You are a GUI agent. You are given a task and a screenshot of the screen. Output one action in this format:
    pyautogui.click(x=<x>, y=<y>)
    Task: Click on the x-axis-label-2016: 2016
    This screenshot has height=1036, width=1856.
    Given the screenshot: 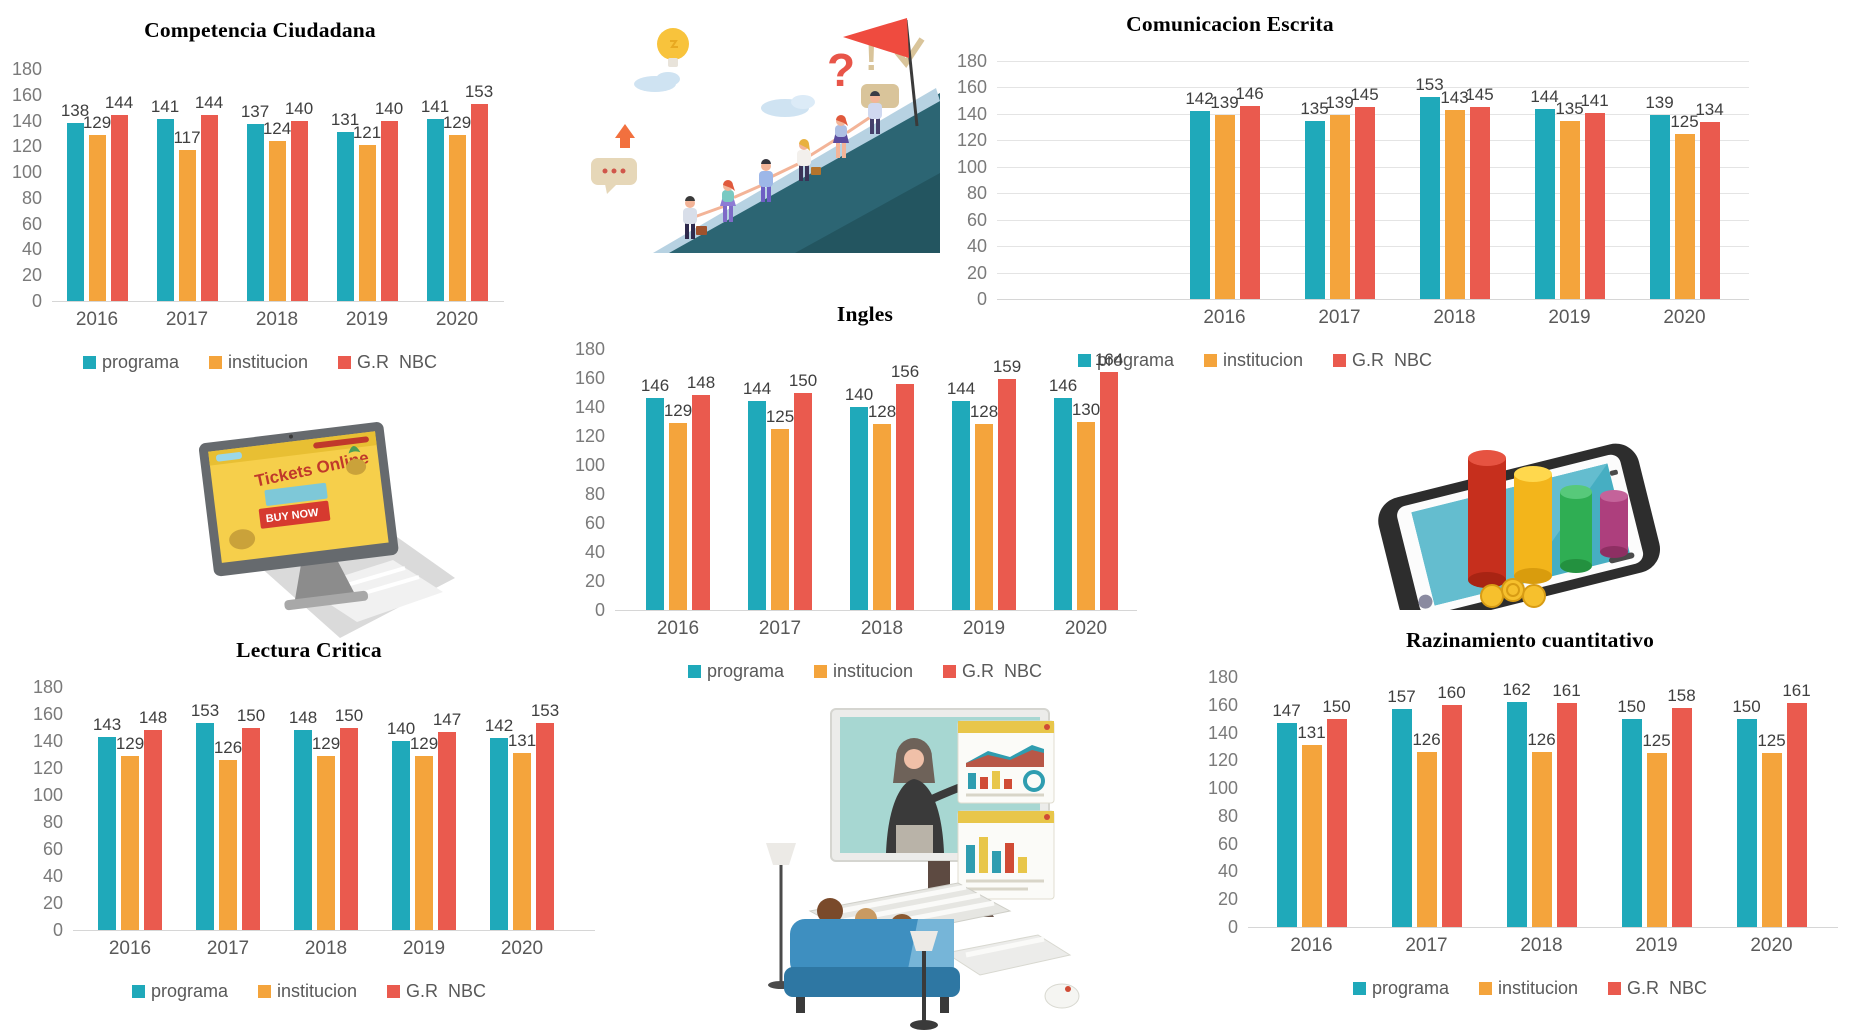 What is the action you would take?
    pyautogui.click(x=97, y=319)
    